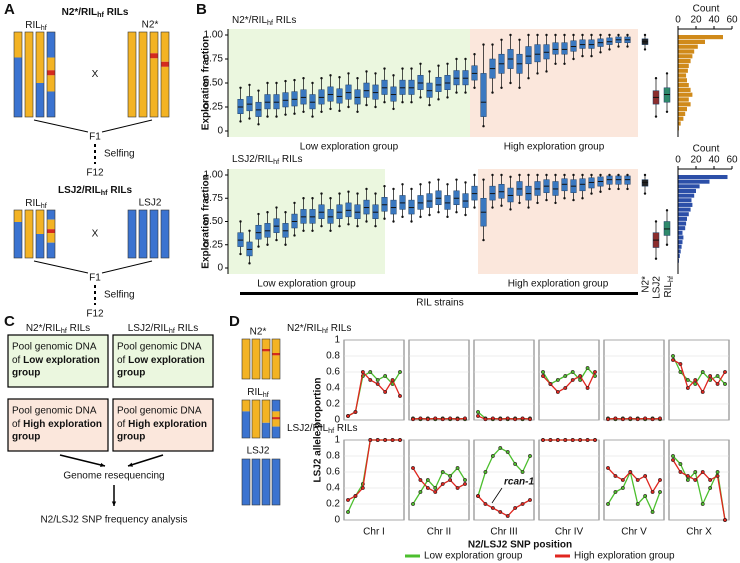  What do you see at coordinates (95, 13) in the screenshot?
I see `cross-title: N2*/RILhf RILs` at bounding box center [95, 13].